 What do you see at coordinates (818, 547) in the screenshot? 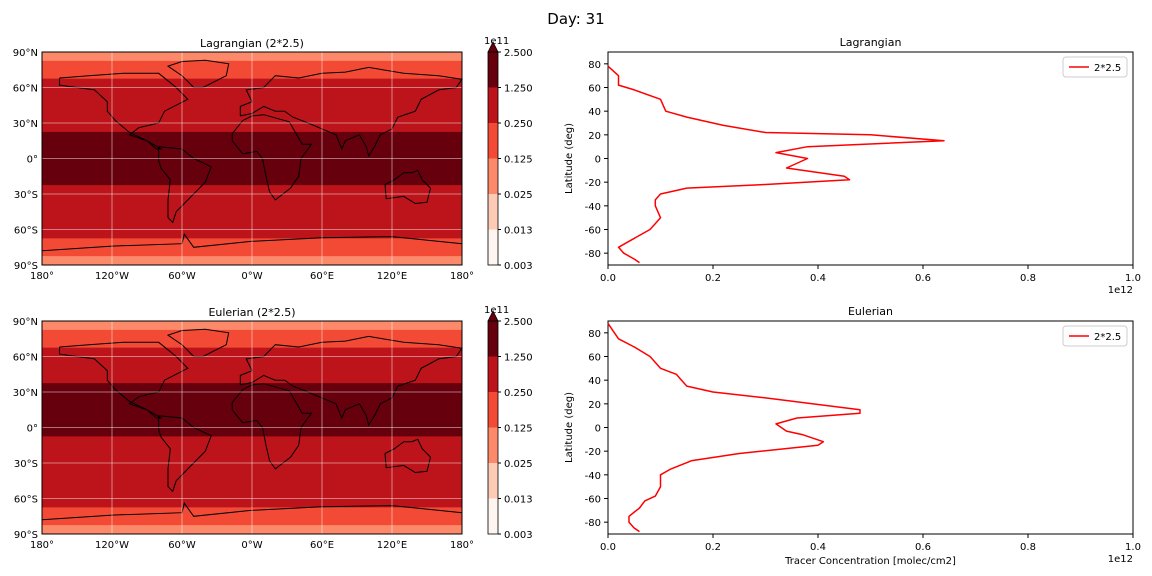
I see `x-tick-label: 0.4` at bounding box center [818, 547].